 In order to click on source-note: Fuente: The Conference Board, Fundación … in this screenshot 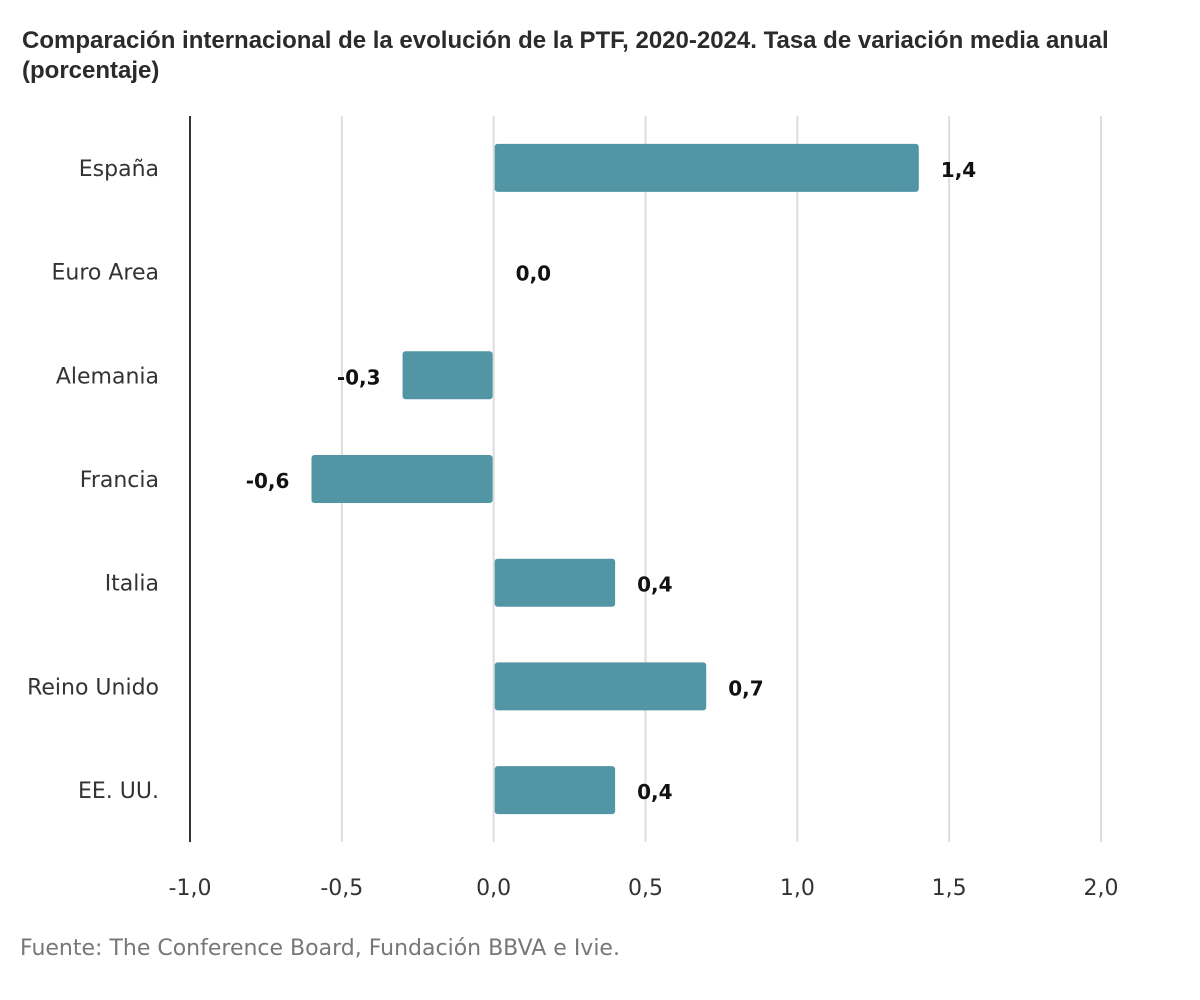, I will do `click(320, 948)`.